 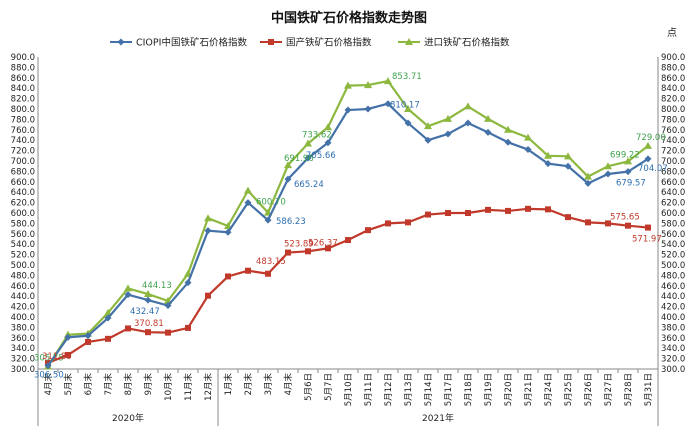 What do you see at coordinates (438, 418) in the screenshot?
I see `year-label: 2021年` at bounding box center [438, 418].